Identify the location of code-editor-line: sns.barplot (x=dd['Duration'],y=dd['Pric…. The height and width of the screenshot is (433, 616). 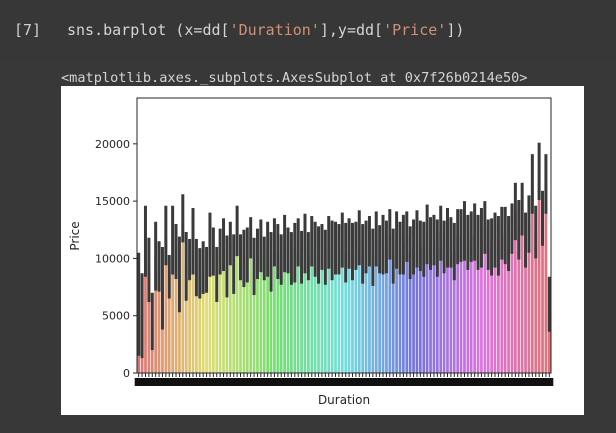
(265, 30).